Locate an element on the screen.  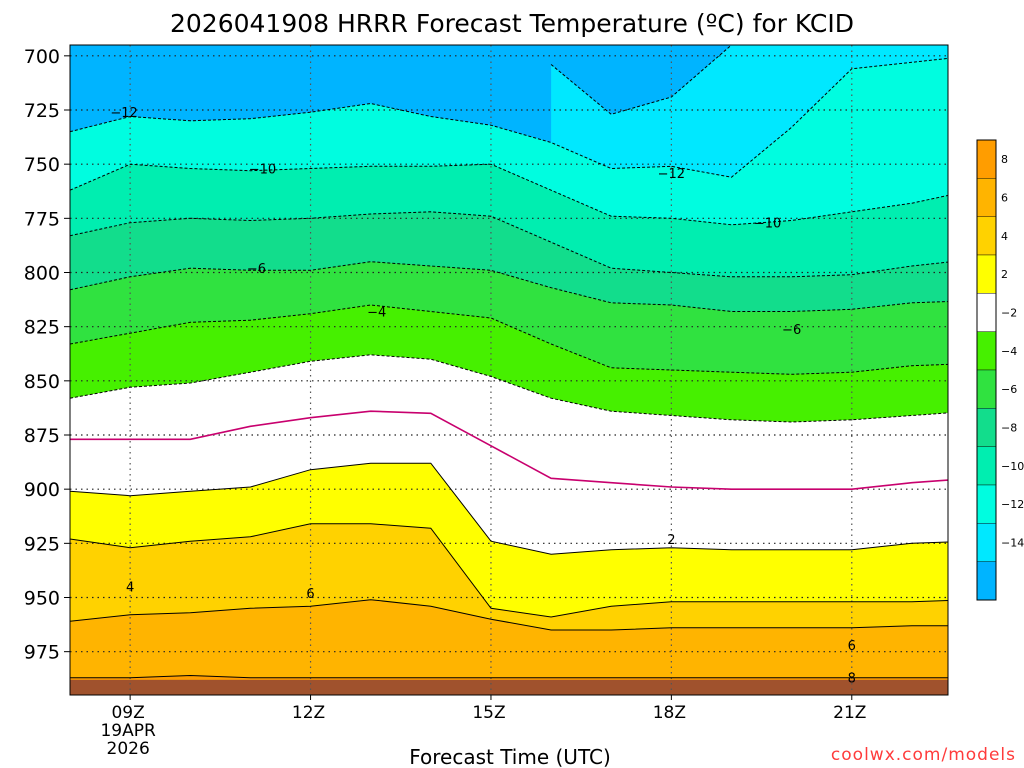
isotherm-label: −4 is located at coordinates (376, 313).